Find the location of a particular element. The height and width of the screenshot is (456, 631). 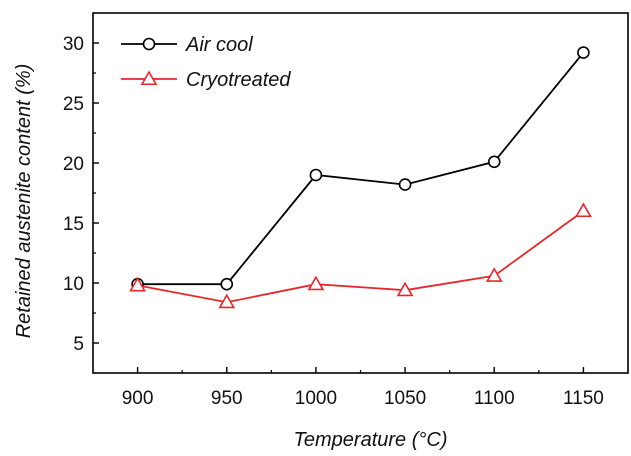

x-axis-title: Temperature (°C) is located at coordinates (371, 440).